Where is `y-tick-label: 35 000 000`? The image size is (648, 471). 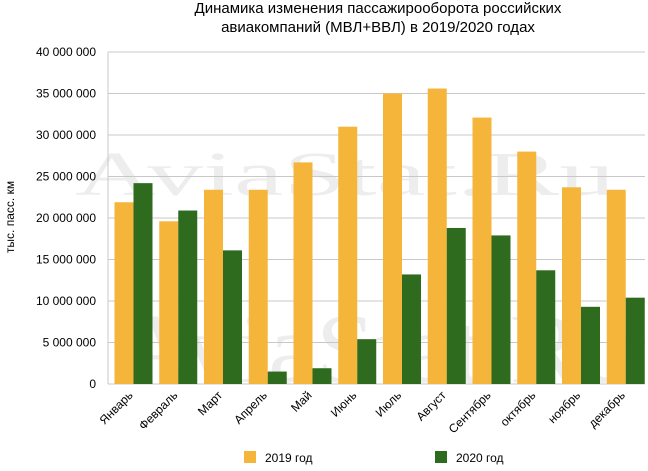
y-tick-label: 35 000 000 is located at coordinates (66, 94).